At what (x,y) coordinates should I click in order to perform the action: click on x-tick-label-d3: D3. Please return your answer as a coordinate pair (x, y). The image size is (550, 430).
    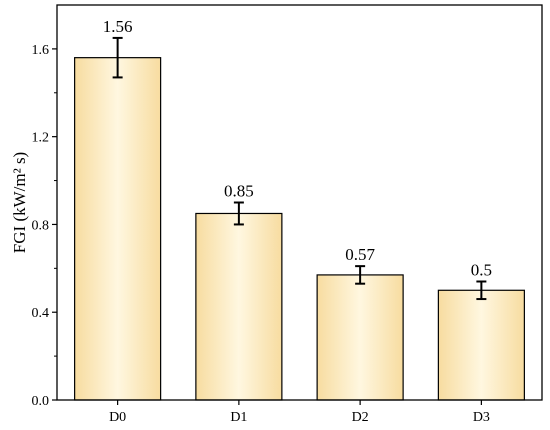
    Looking at the image, I should click on (481, 417).